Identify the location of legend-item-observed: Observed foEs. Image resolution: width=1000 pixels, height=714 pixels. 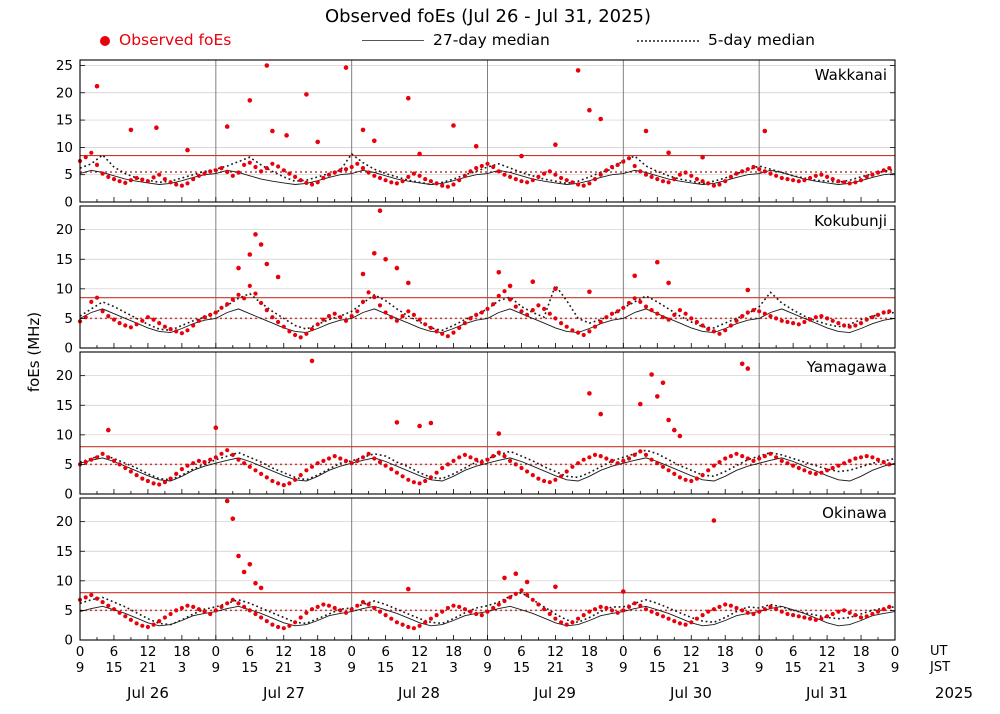
(165, 40).